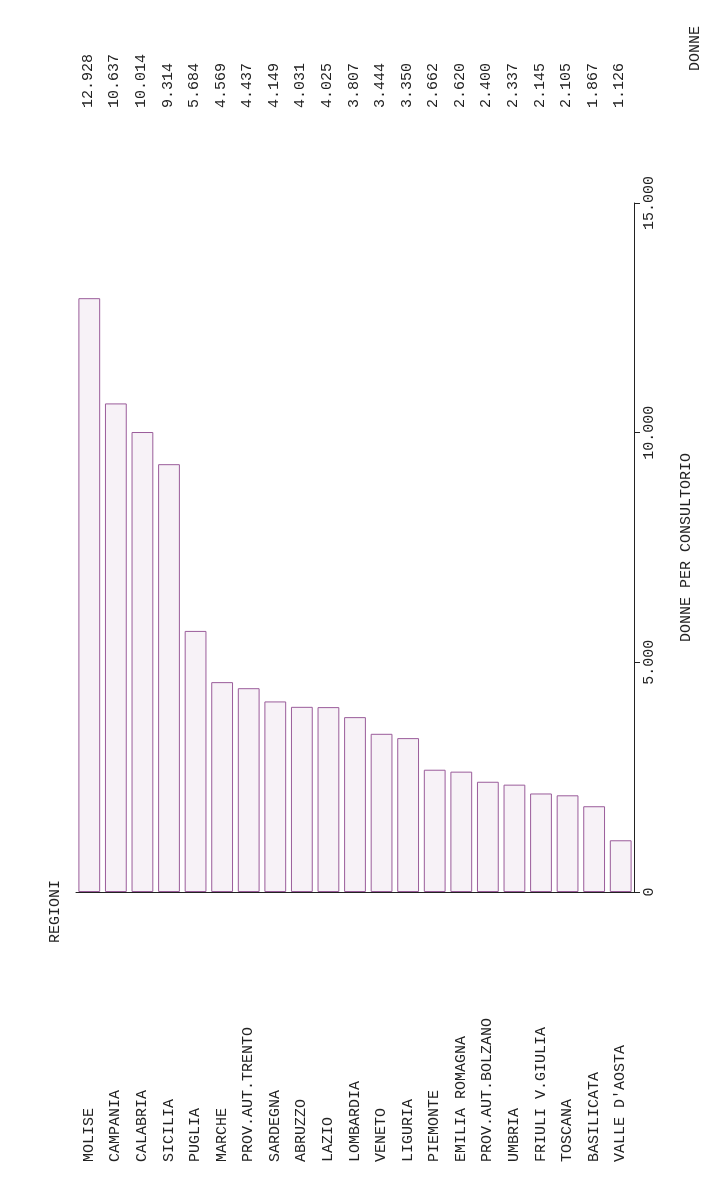 The width and height of the screenshot is (710, 1194). I want to click on data-label: 2.400, so click(487, 85).